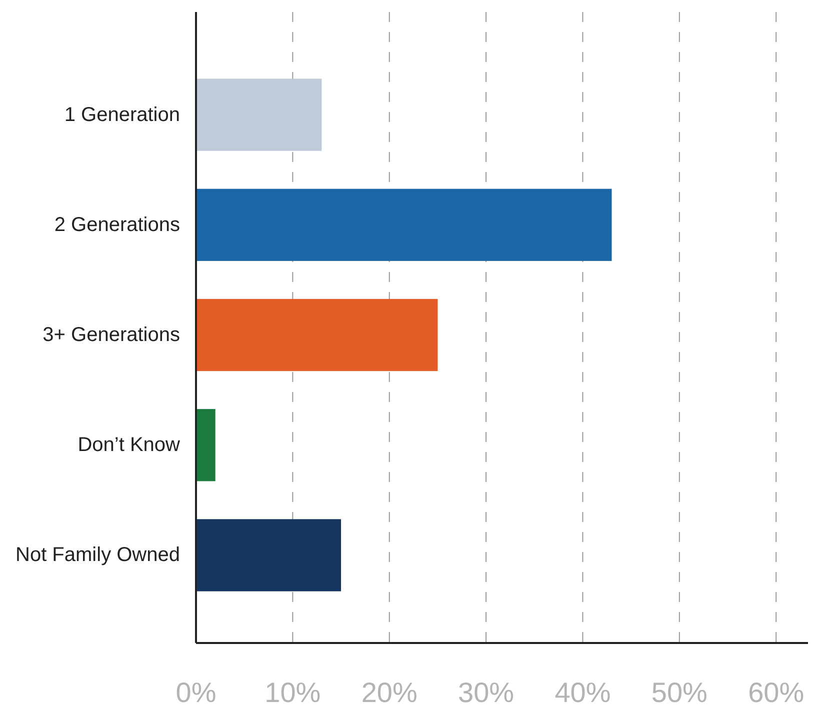 The image size is (820, 708). Describe the element at coordinates (776, 692) in the screenshot. I see `x-tick-label: 60%` at that location.